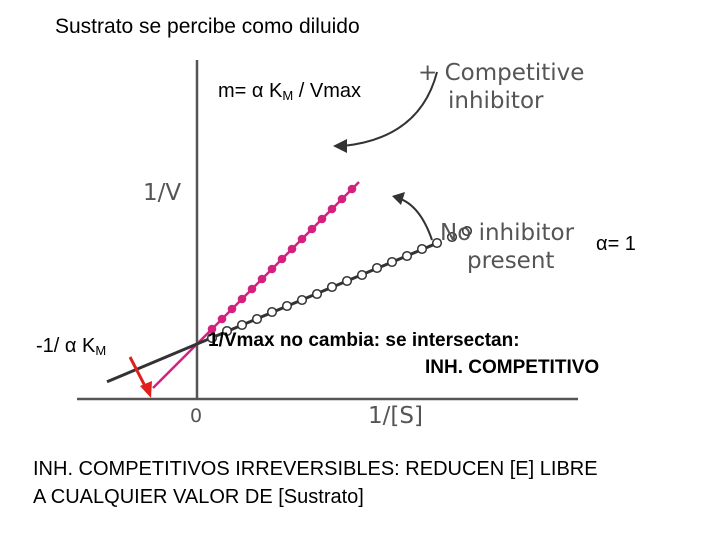  Describe the element at coordinates (198, 497) in the screenshot. I see `footer-line2: A CUALQUIER VALOR DE [Sustrato]` at that location.